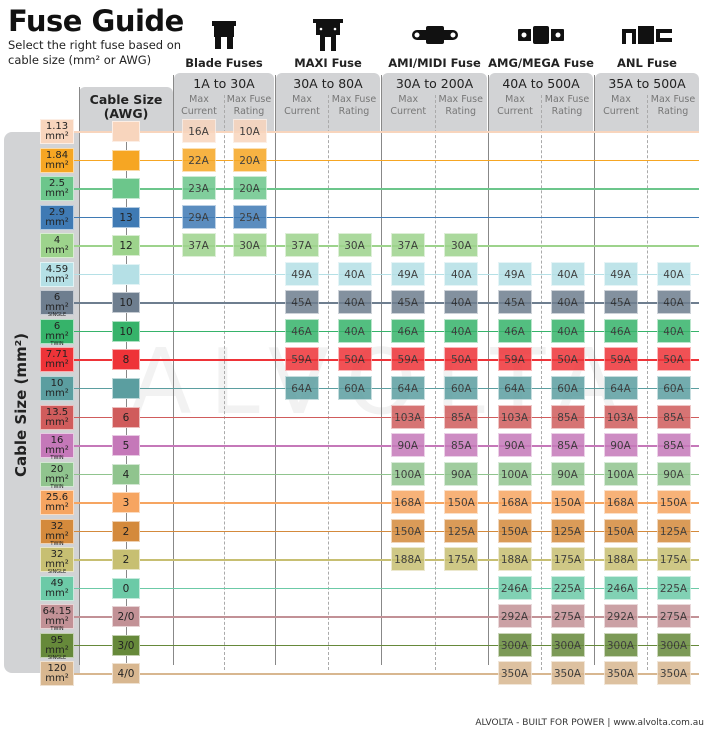 The height and width of the screenshot is (738, 720). I want to click on max-fuse-rating-cell: 10A, so click(249, 131).